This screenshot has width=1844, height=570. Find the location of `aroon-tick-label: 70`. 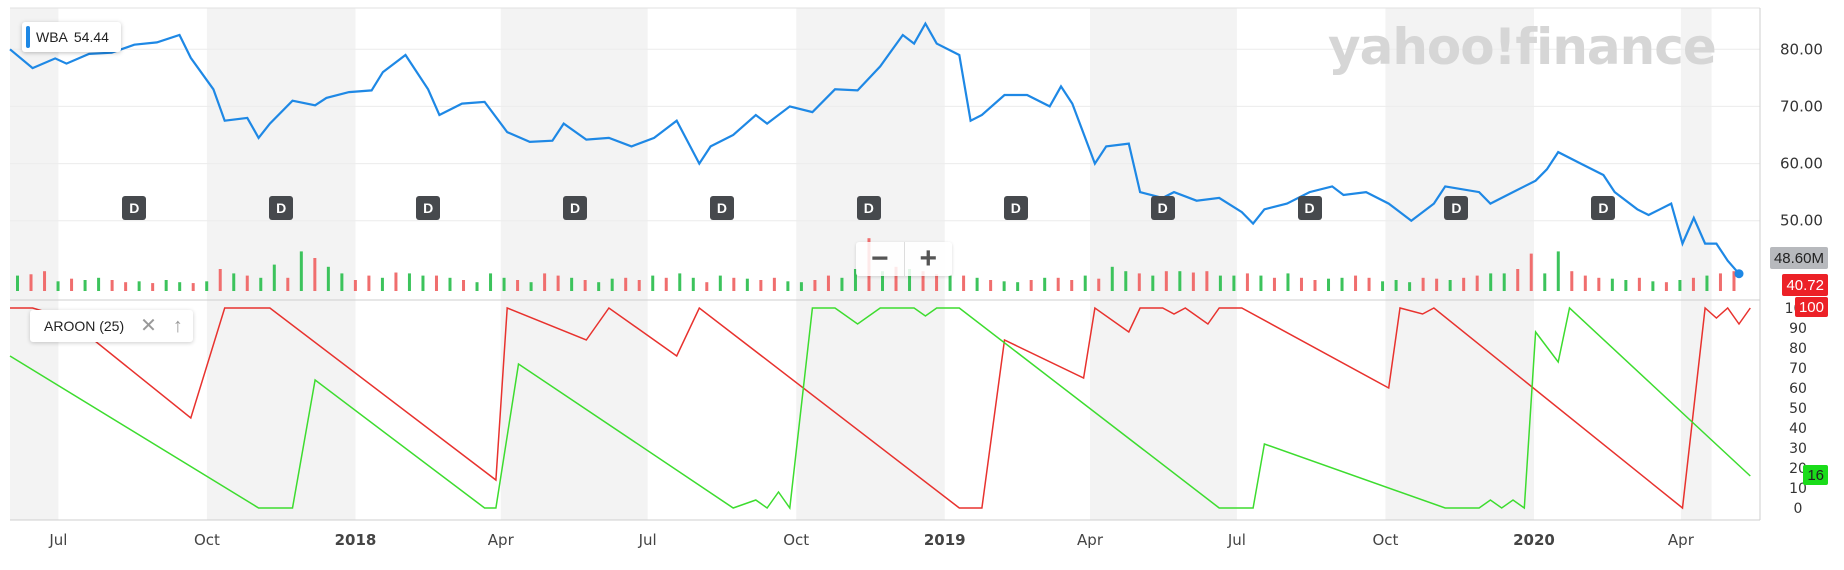

aroon-tick-label: 70 is located at coordinates (1798, 369).